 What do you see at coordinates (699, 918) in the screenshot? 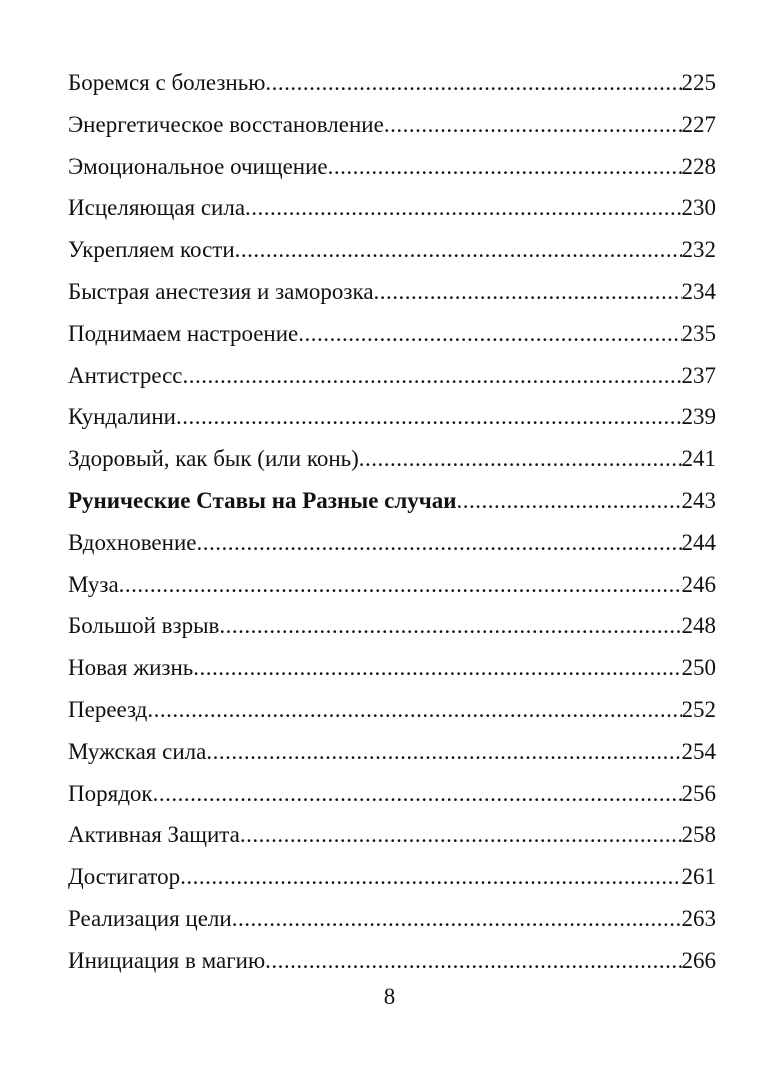
I see `toc-entry-page: 263` at bounding box center [699, 918].